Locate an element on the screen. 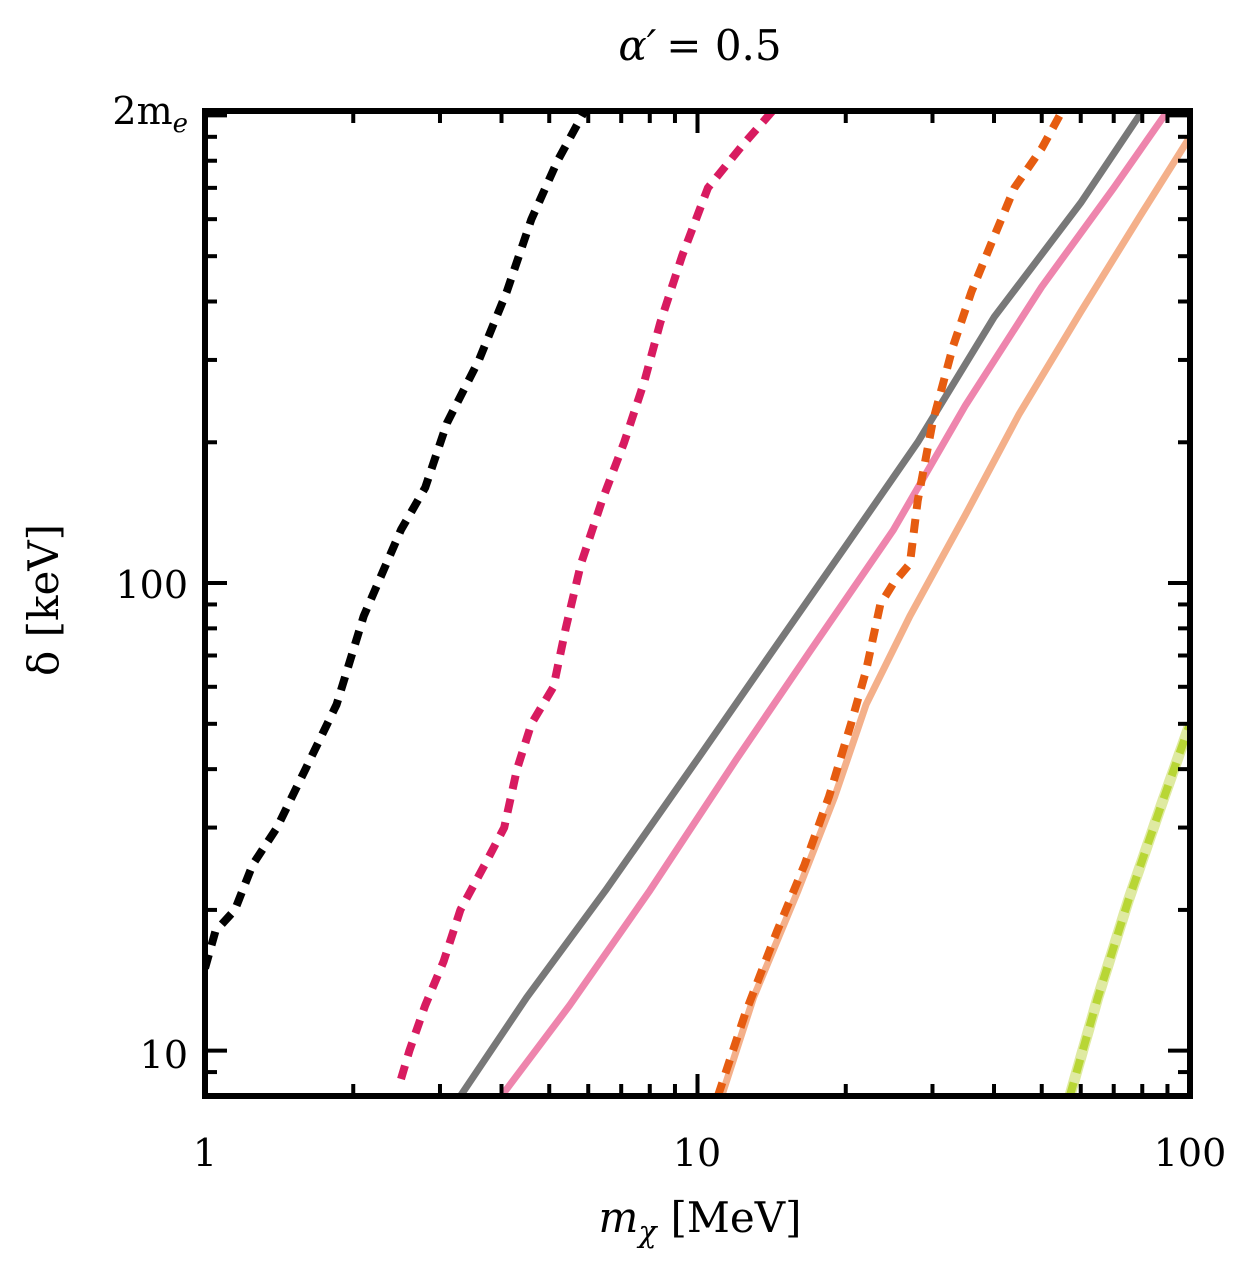 Image resolution: width=1238 pixels, height=1262 pixels. y-tick-label-100: 100 is located at coordinates (151, 585).